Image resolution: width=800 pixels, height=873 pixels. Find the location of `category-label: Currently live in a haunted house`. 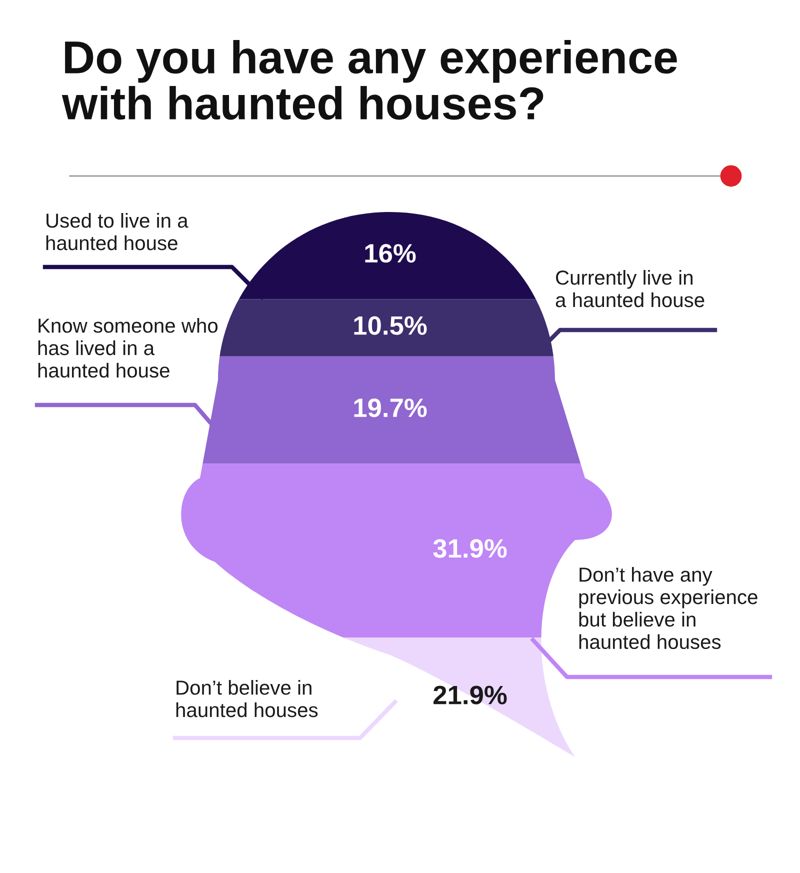

category-label: Currently live in a haunted house is located at coordinates (630, 289).